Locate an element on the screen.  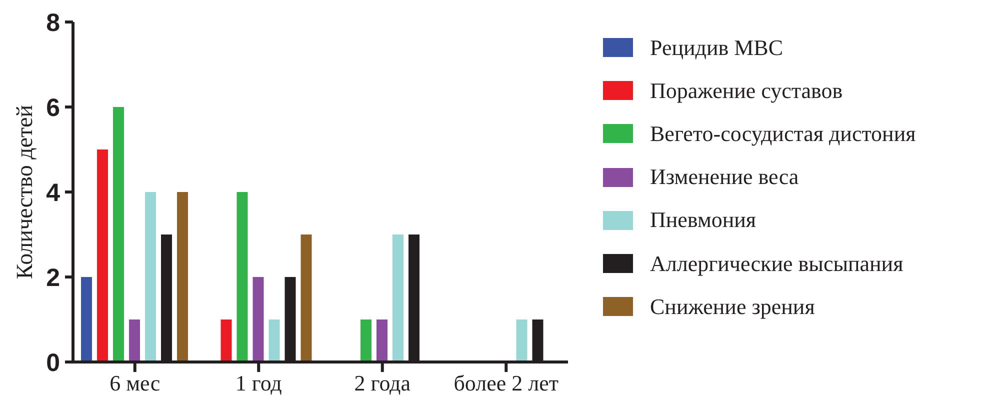
legend-label: Поражение суставов is located at coordinates (746, 91).